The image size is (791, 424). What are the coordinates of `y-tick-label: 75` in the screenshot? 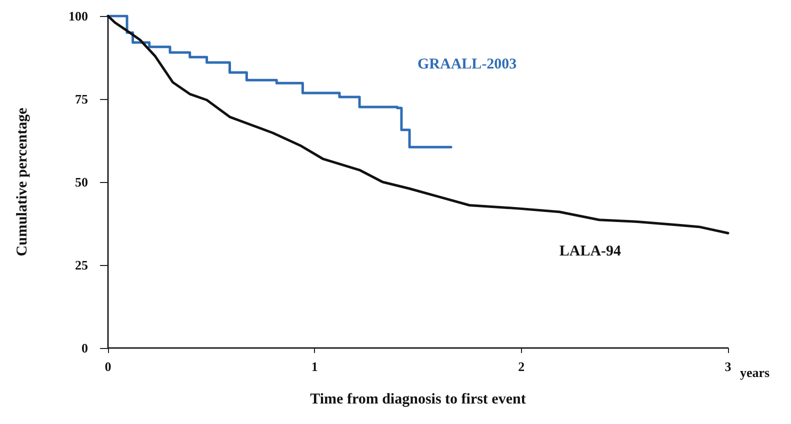 It's located at (81, 99).